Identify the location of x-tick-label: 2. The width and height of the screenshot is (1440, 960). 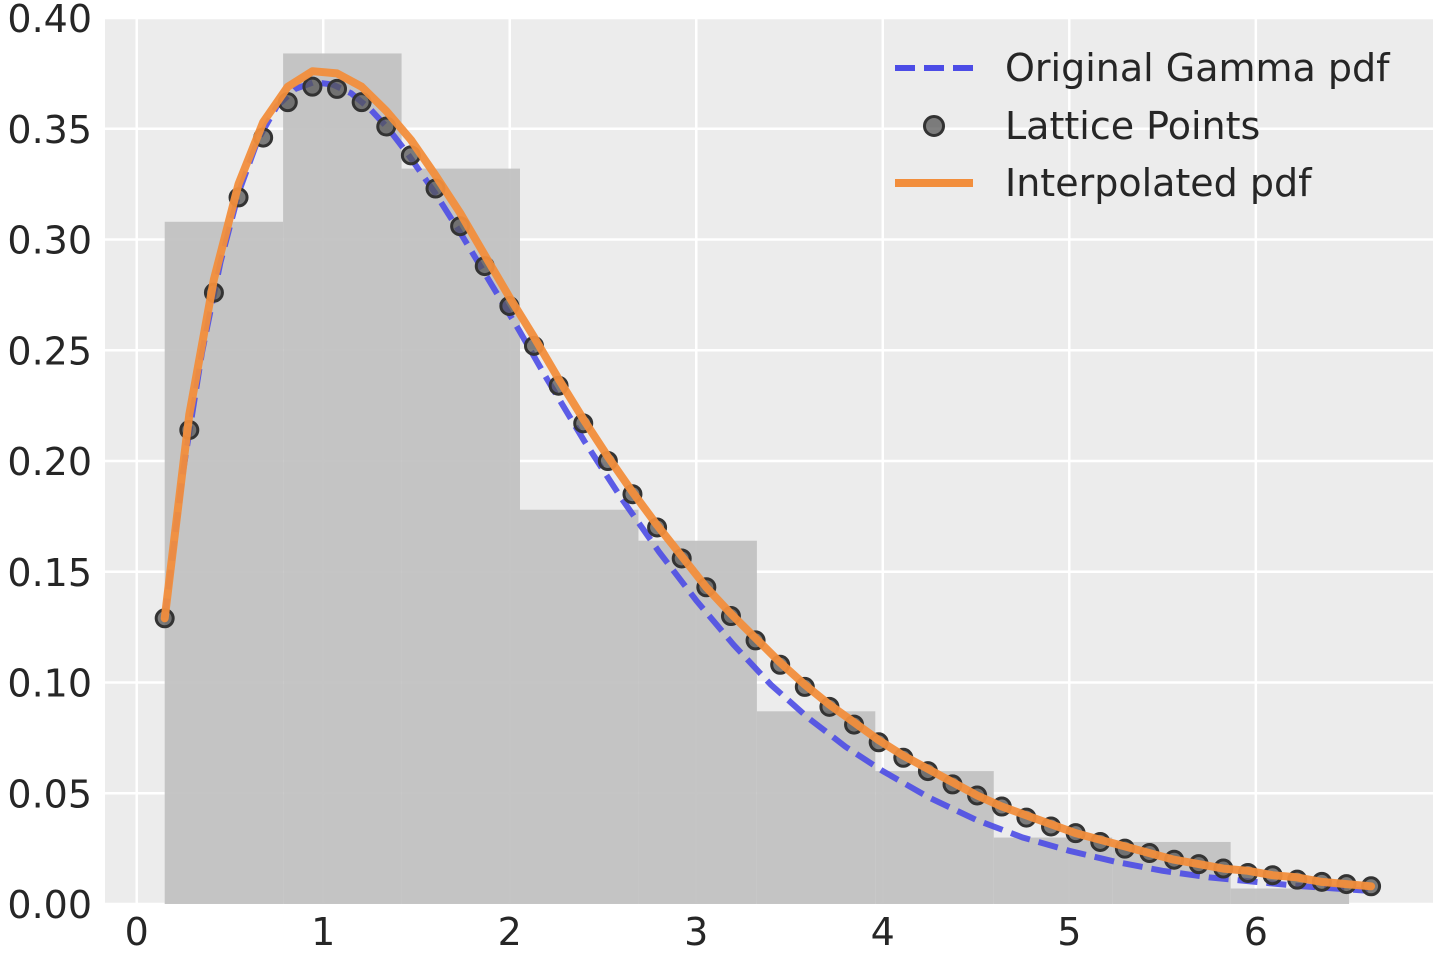
(510, 932).